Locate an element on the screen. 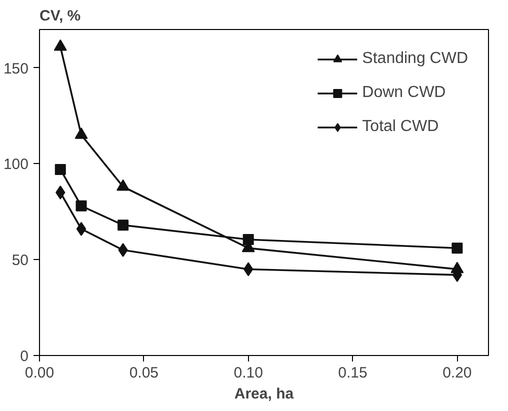  y-axis-title: CV, % is located at coordinates (60, 16).